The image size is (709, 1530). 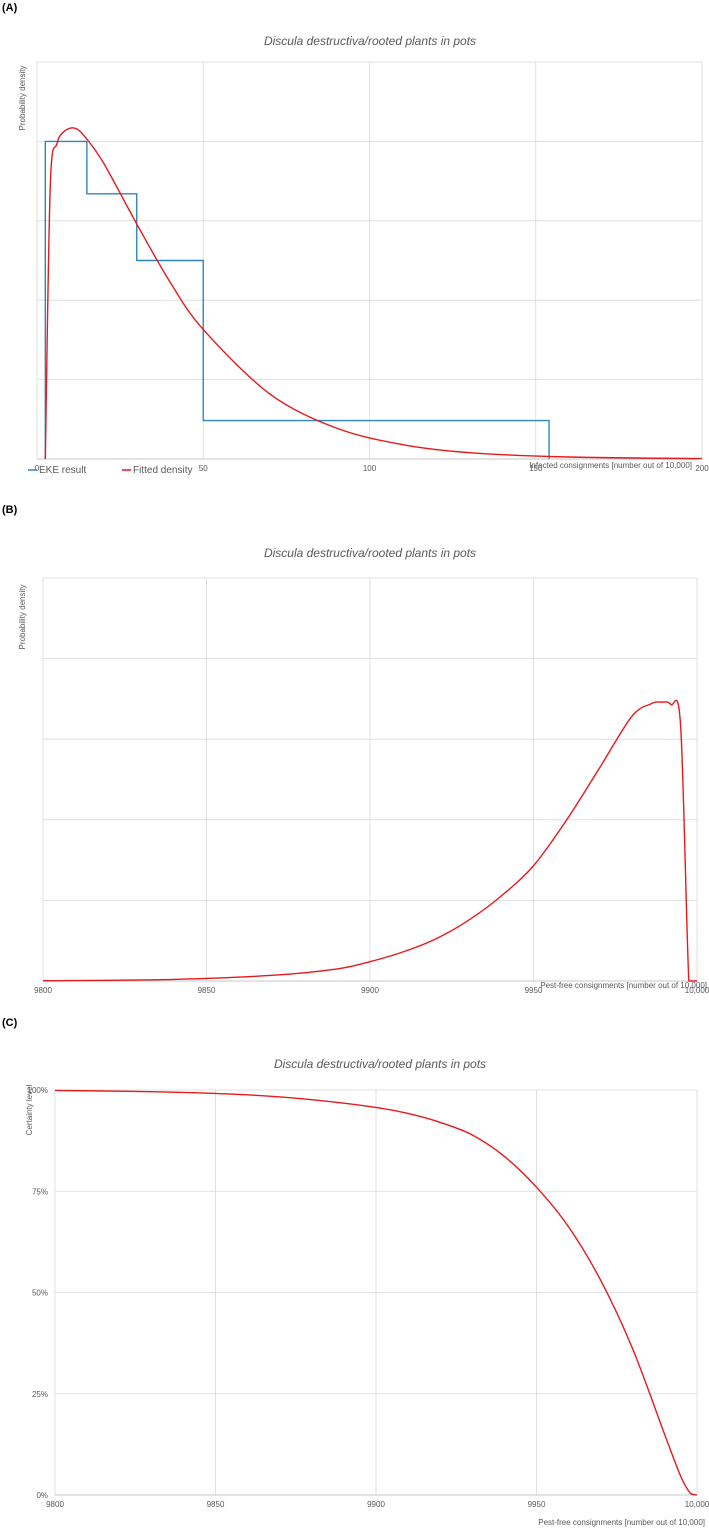 What do you see at coordinates (297, 299) in the screenshot?
I see `eke-result-line-a` at bounding box center [297, 299].